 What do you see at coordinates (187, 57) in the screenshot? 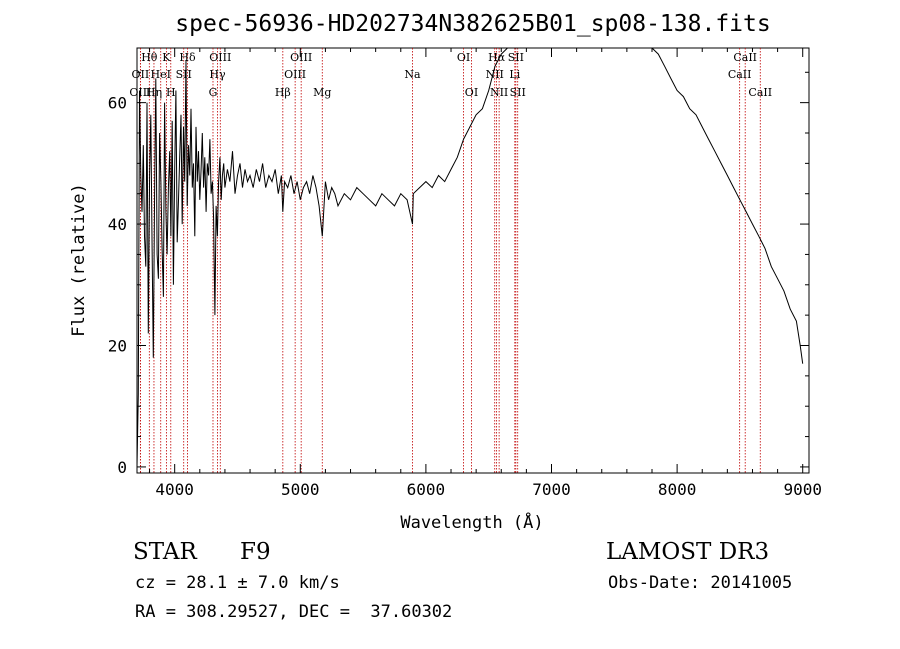
I see `line-label: Hδ` at bounding box center [187, 57].